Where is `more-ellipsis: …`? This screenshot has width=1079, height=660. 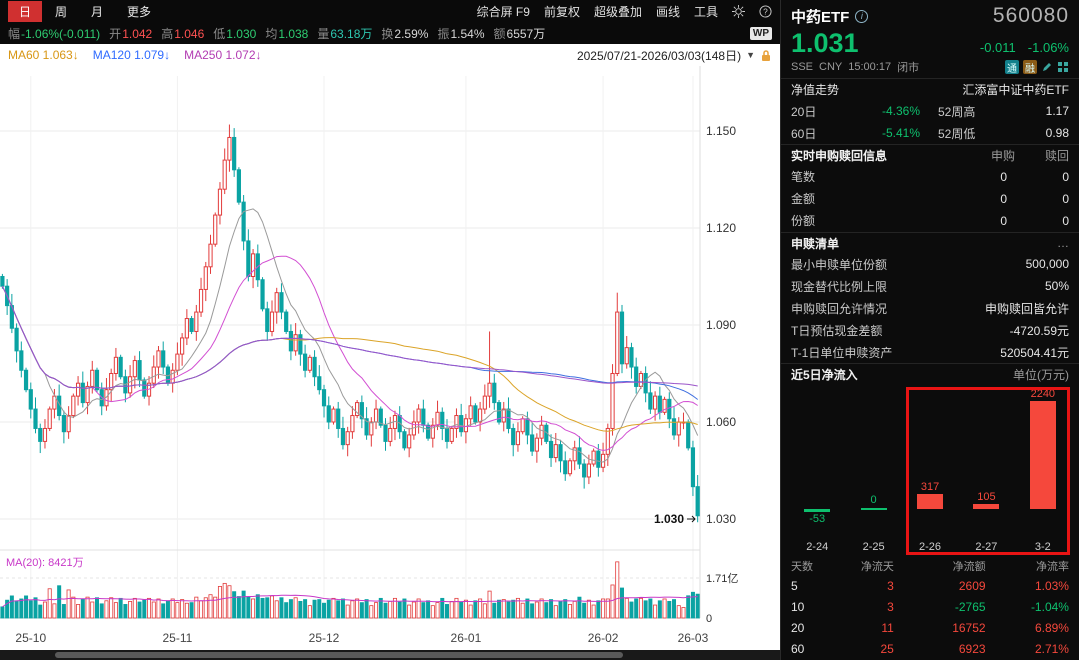
more-ellipsis: … is located at coordinates (1063, 243).